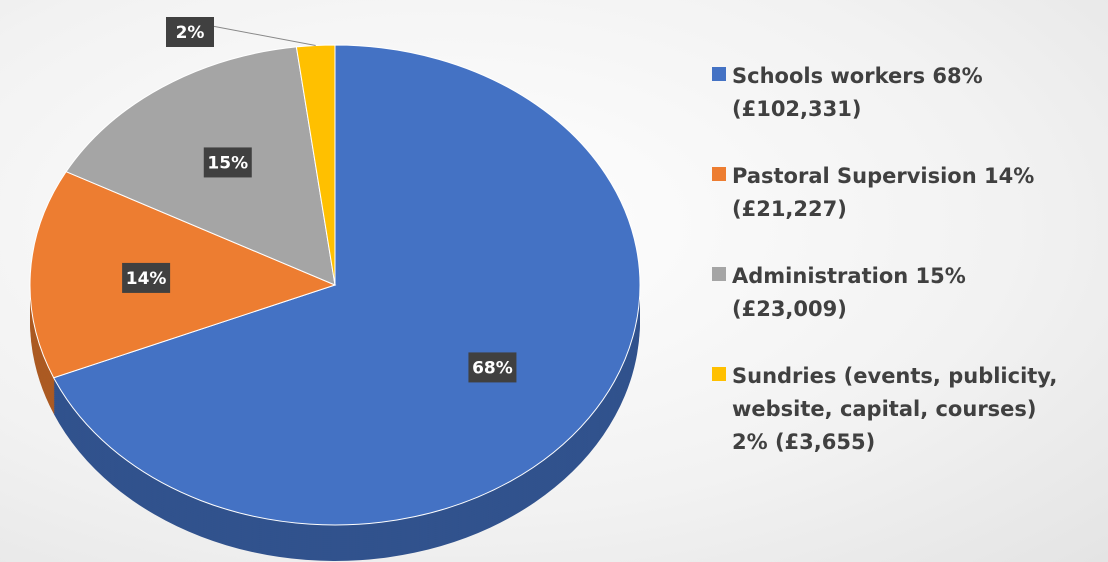 The height and width of the screenshot is (562, 1108). I want to click on legend-item: Pastoral Supervision 14% (£21,227), so click(907, 193).